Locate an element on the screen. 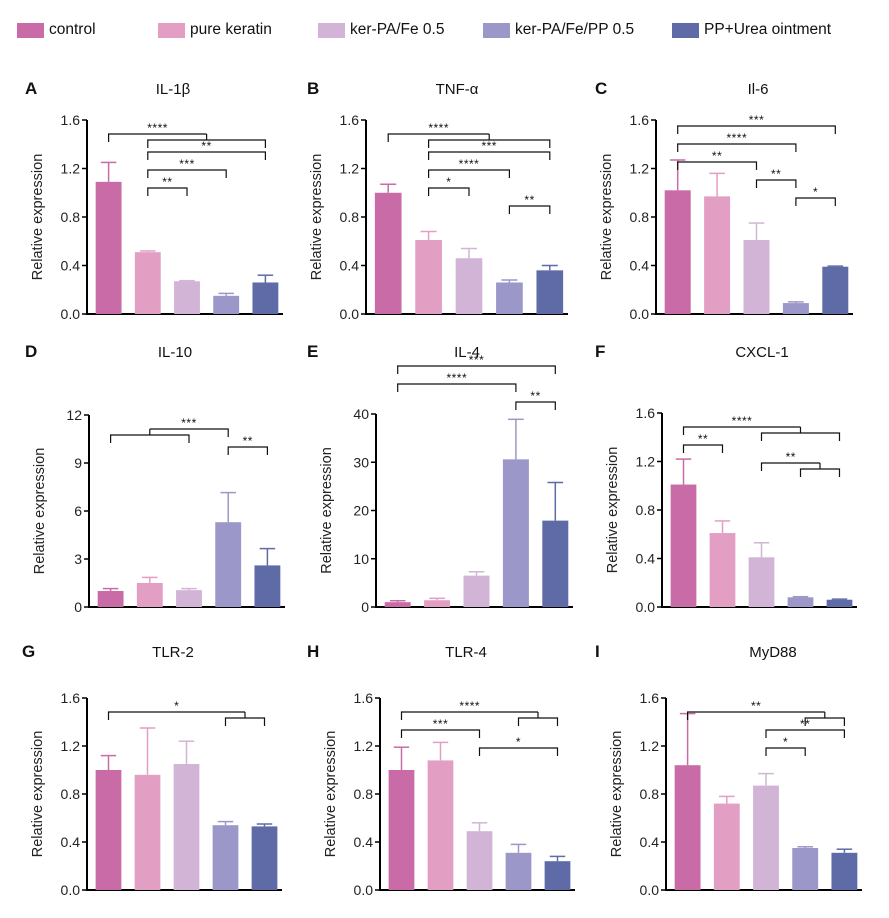 The image size is (889, 918). legend-label: ker-PA/Fe/PP 0.5 is located at coordinates (575, 29).